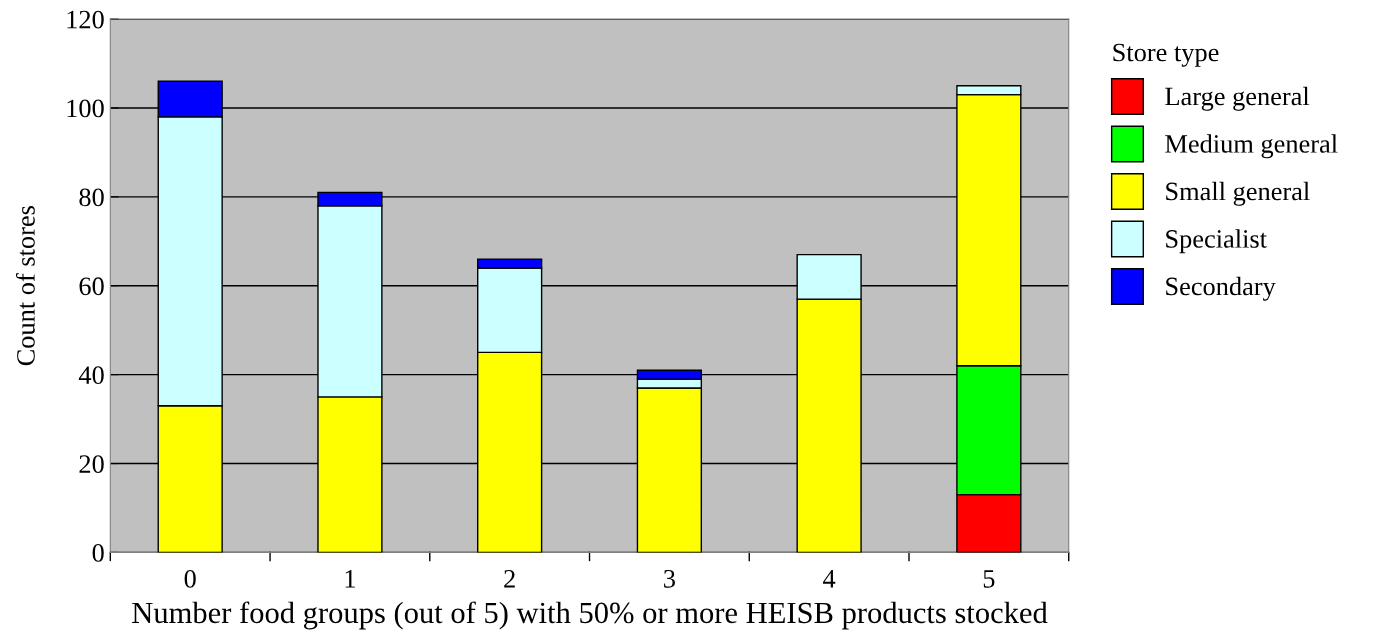 The width and height of the screenshot is (1379, 635). I want to click on y-tick-label: 100, so click(85, 108).